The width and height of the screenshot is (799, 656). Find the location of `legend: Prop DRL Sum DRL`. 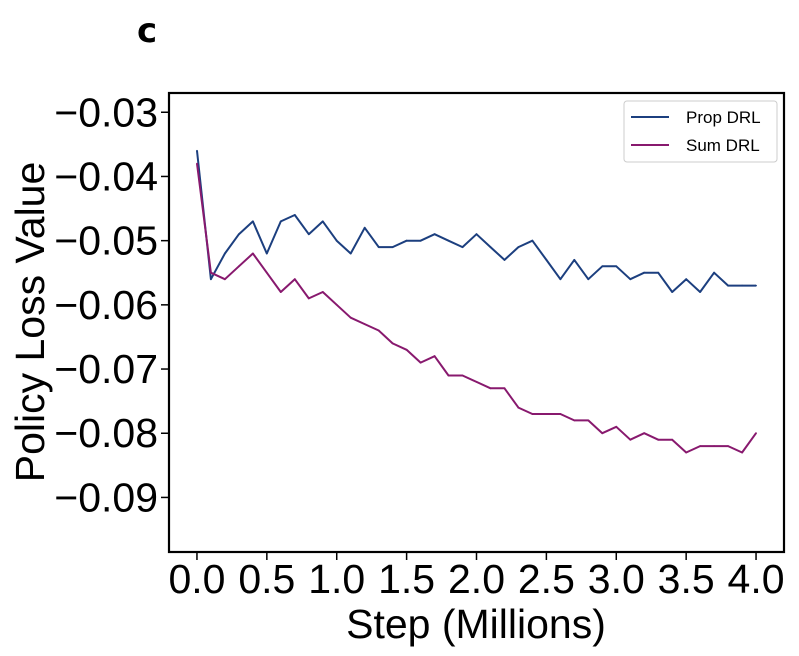

legend: Prop DRL Sum DRL is located at coordinates (700, 131).